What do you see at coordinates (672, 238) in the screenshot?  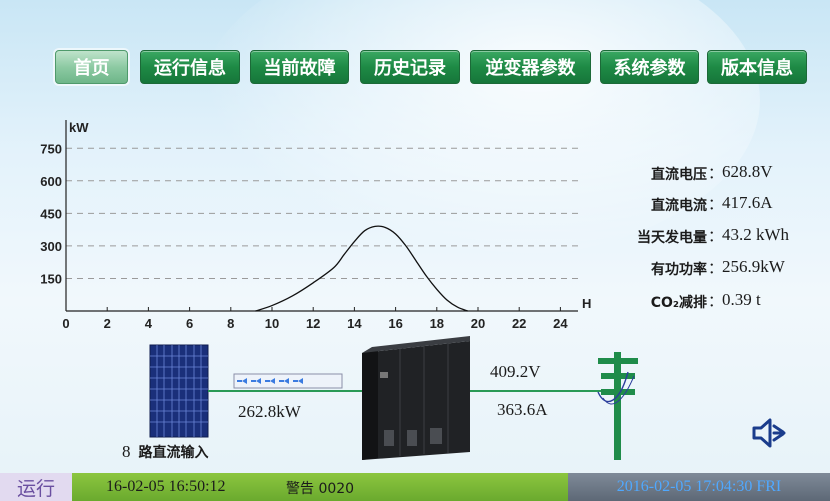 I see `stat-label: 当天发电量` at bounding box center [672, 238].